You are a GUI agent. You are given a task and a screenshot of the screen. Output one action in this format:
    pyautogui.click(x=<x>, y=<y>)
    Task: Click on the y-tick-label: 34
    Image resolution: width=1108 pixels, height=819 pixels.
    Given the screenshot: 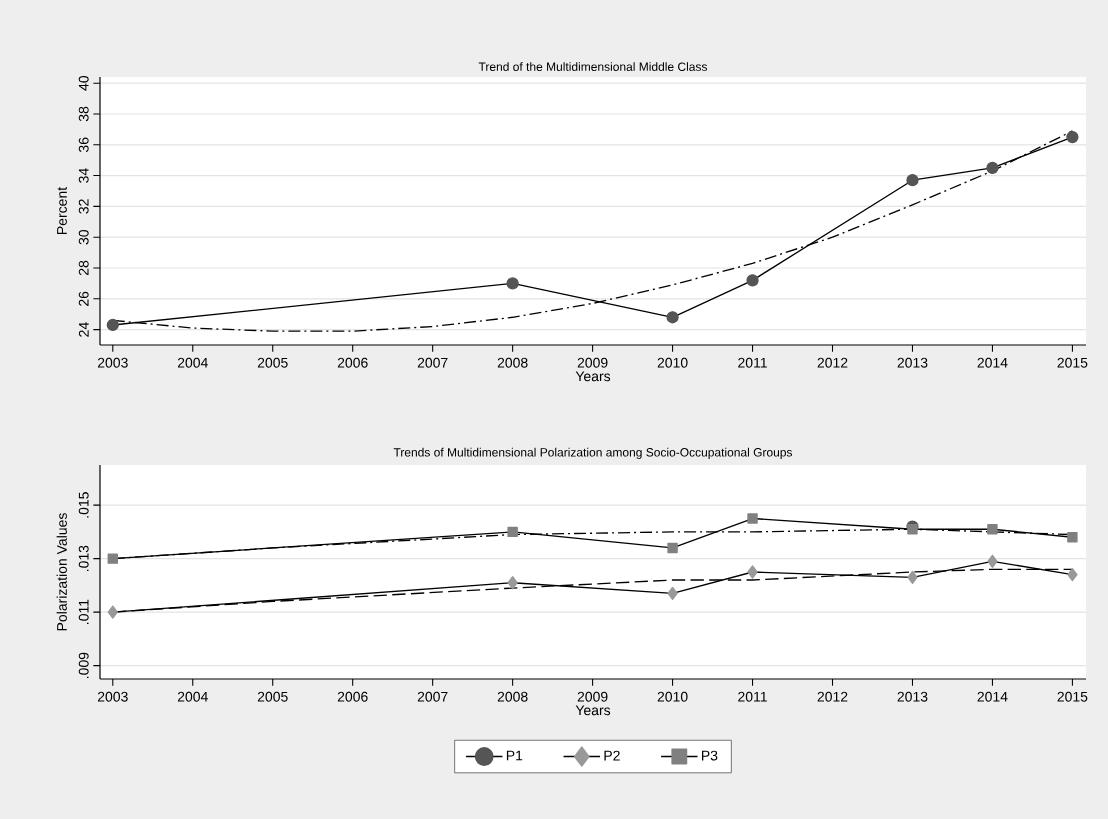 What is the action you would take?
    pyautogui.click(x=83, y=175)
    